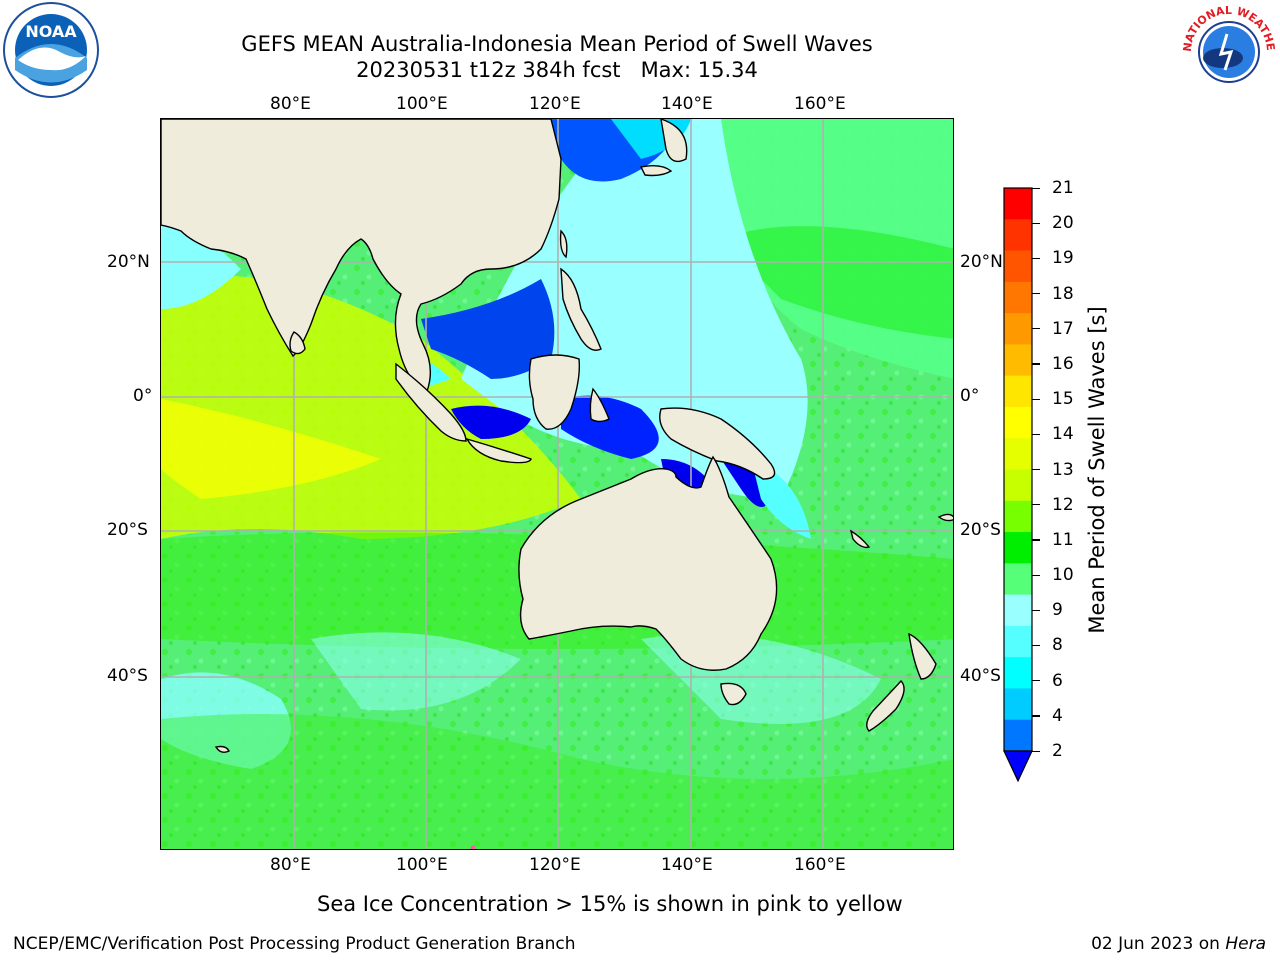  I want to click on colorbar-extend-triangle, so click(1018, 766).